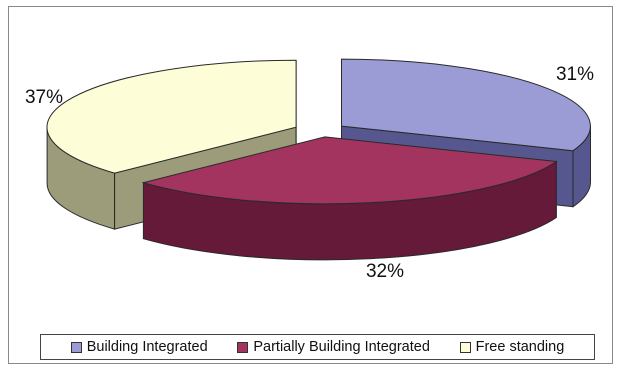  Describe the element at coordinates (385, 271) in the screenshot. I see `data-label-partially-building-integrated: 32%` at that location.